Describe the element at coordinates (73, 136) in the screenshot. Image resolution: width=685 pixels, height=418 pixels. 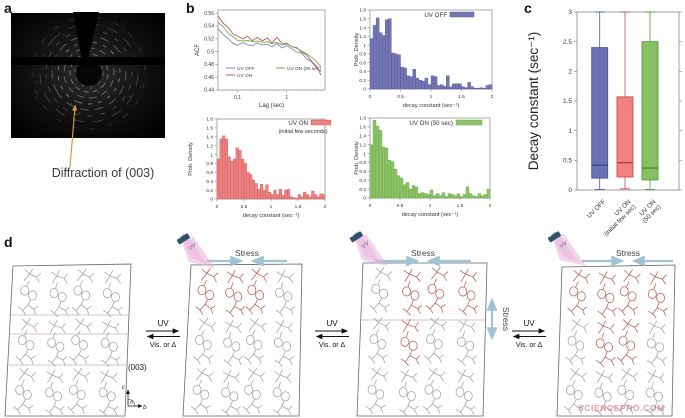
I see `annotation-arrow` at that location.